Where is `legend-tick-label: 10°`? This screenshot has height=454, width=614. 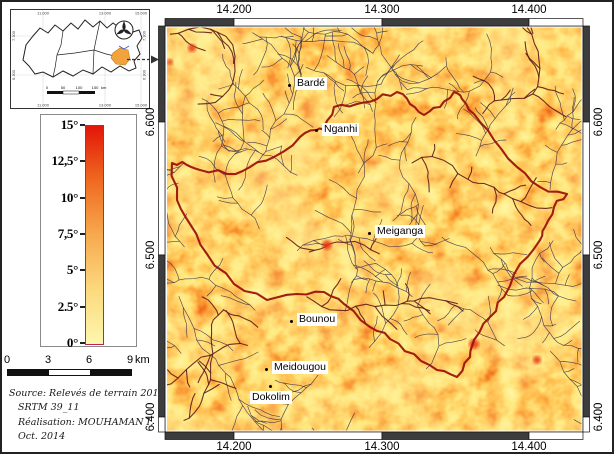 legend-tick-label: 10° is located at coordinates (69, 197).